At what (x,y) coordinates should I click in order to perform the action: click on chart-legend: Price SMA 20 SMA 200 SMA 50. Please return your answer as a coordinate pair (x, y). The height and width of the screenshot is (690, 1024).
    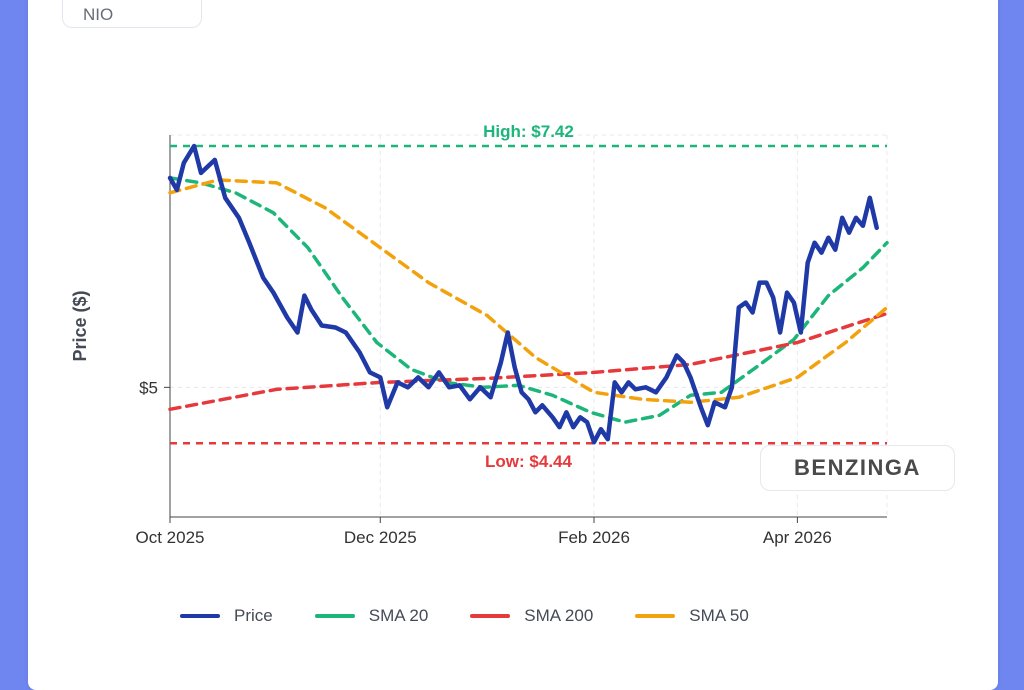
    Looking at the image, I should click on (485, 616).